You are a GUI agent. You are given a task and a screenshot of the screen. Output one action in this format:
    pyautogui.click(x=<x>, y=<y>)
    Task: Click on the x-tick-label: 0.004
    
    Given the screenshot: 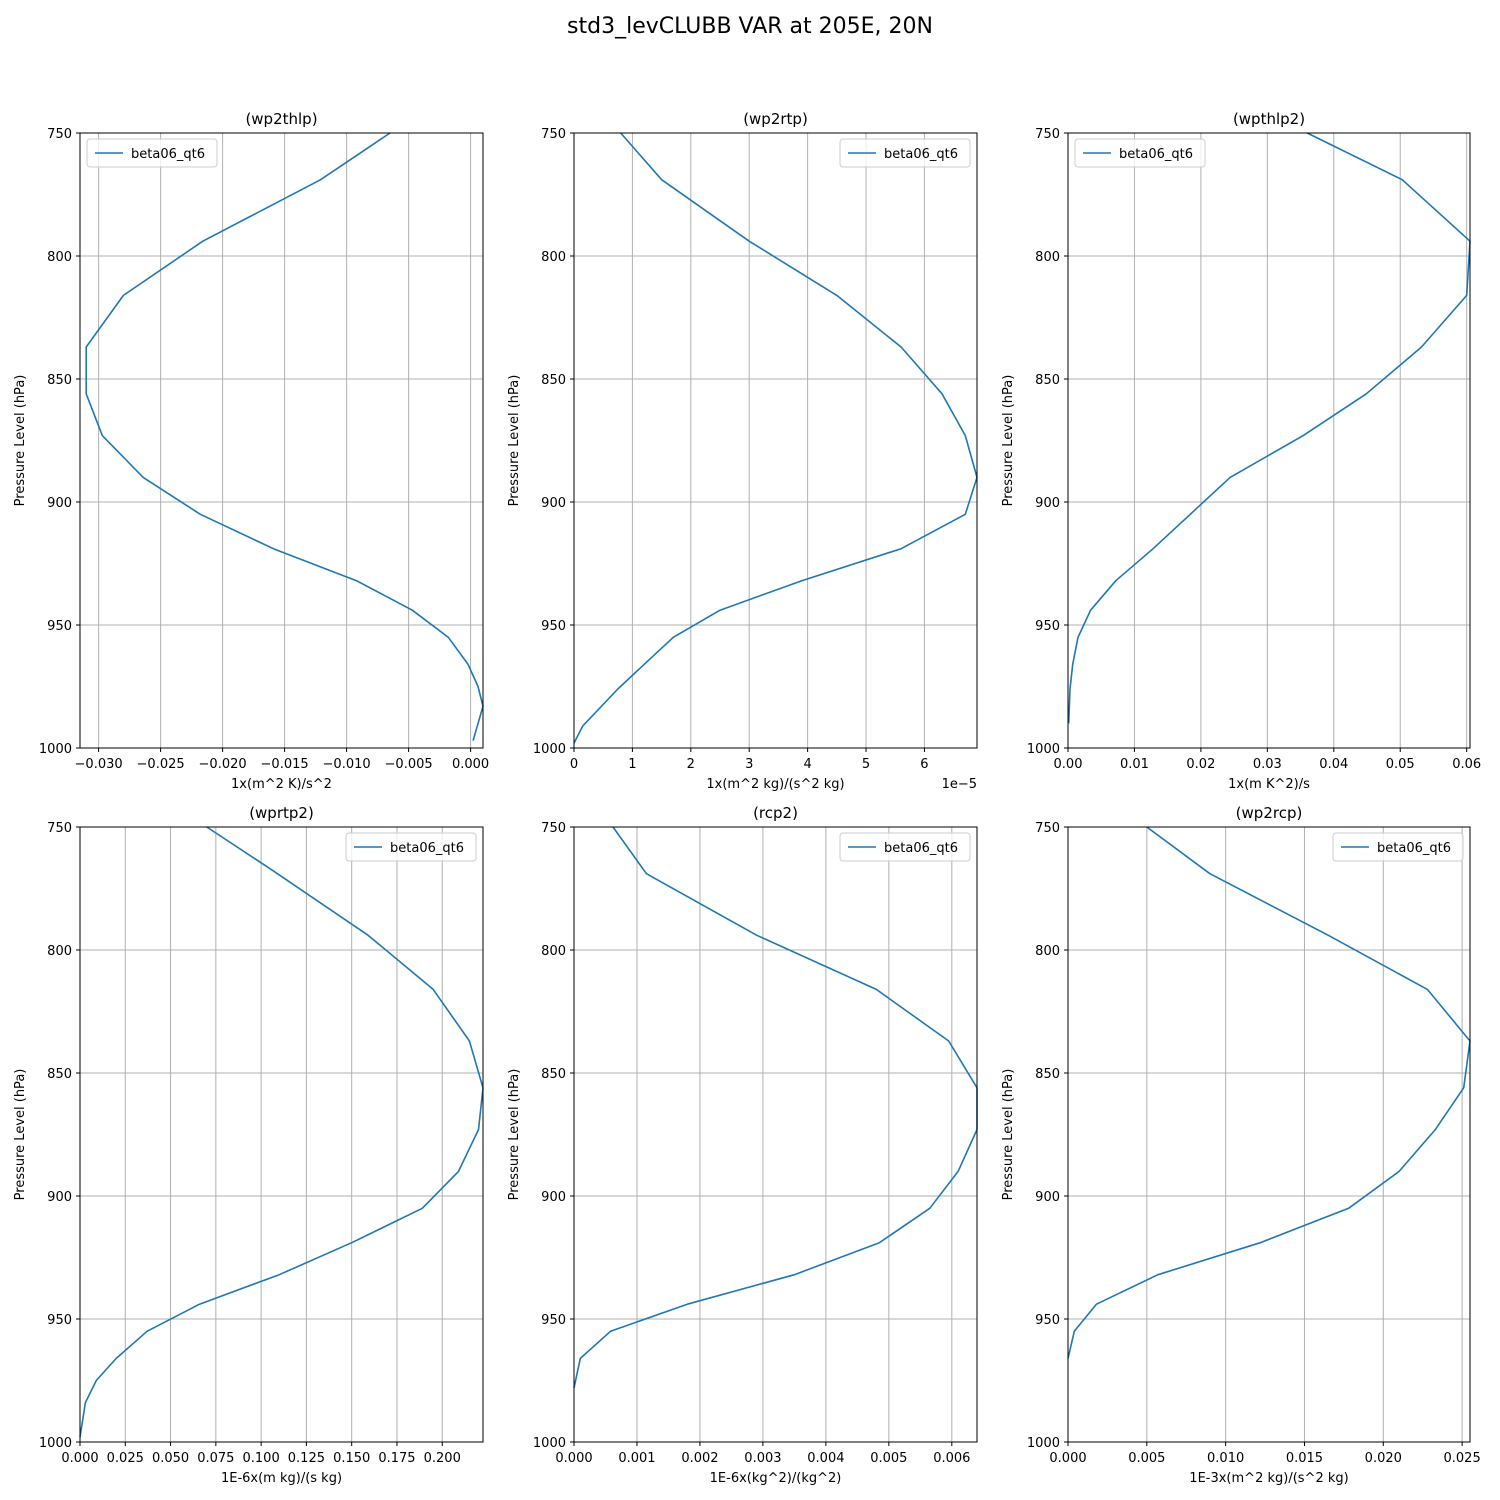 What is the action you would take?
    pyautogui.click(x=825, y=1458)
    